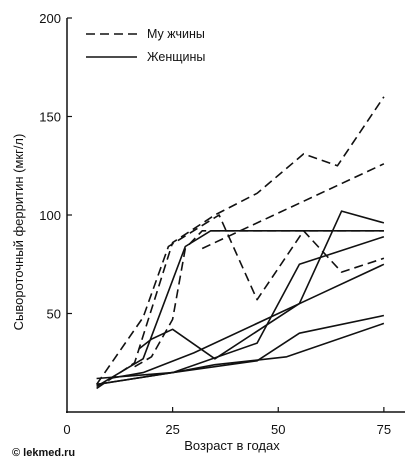 This screenshot has height=464, width=417. What do you see at coordinates (18, 232) in the screenshot?
I see `y-axis-title: Сывороточный ферритин (мкг/л)` at bounding box center [18, 232].